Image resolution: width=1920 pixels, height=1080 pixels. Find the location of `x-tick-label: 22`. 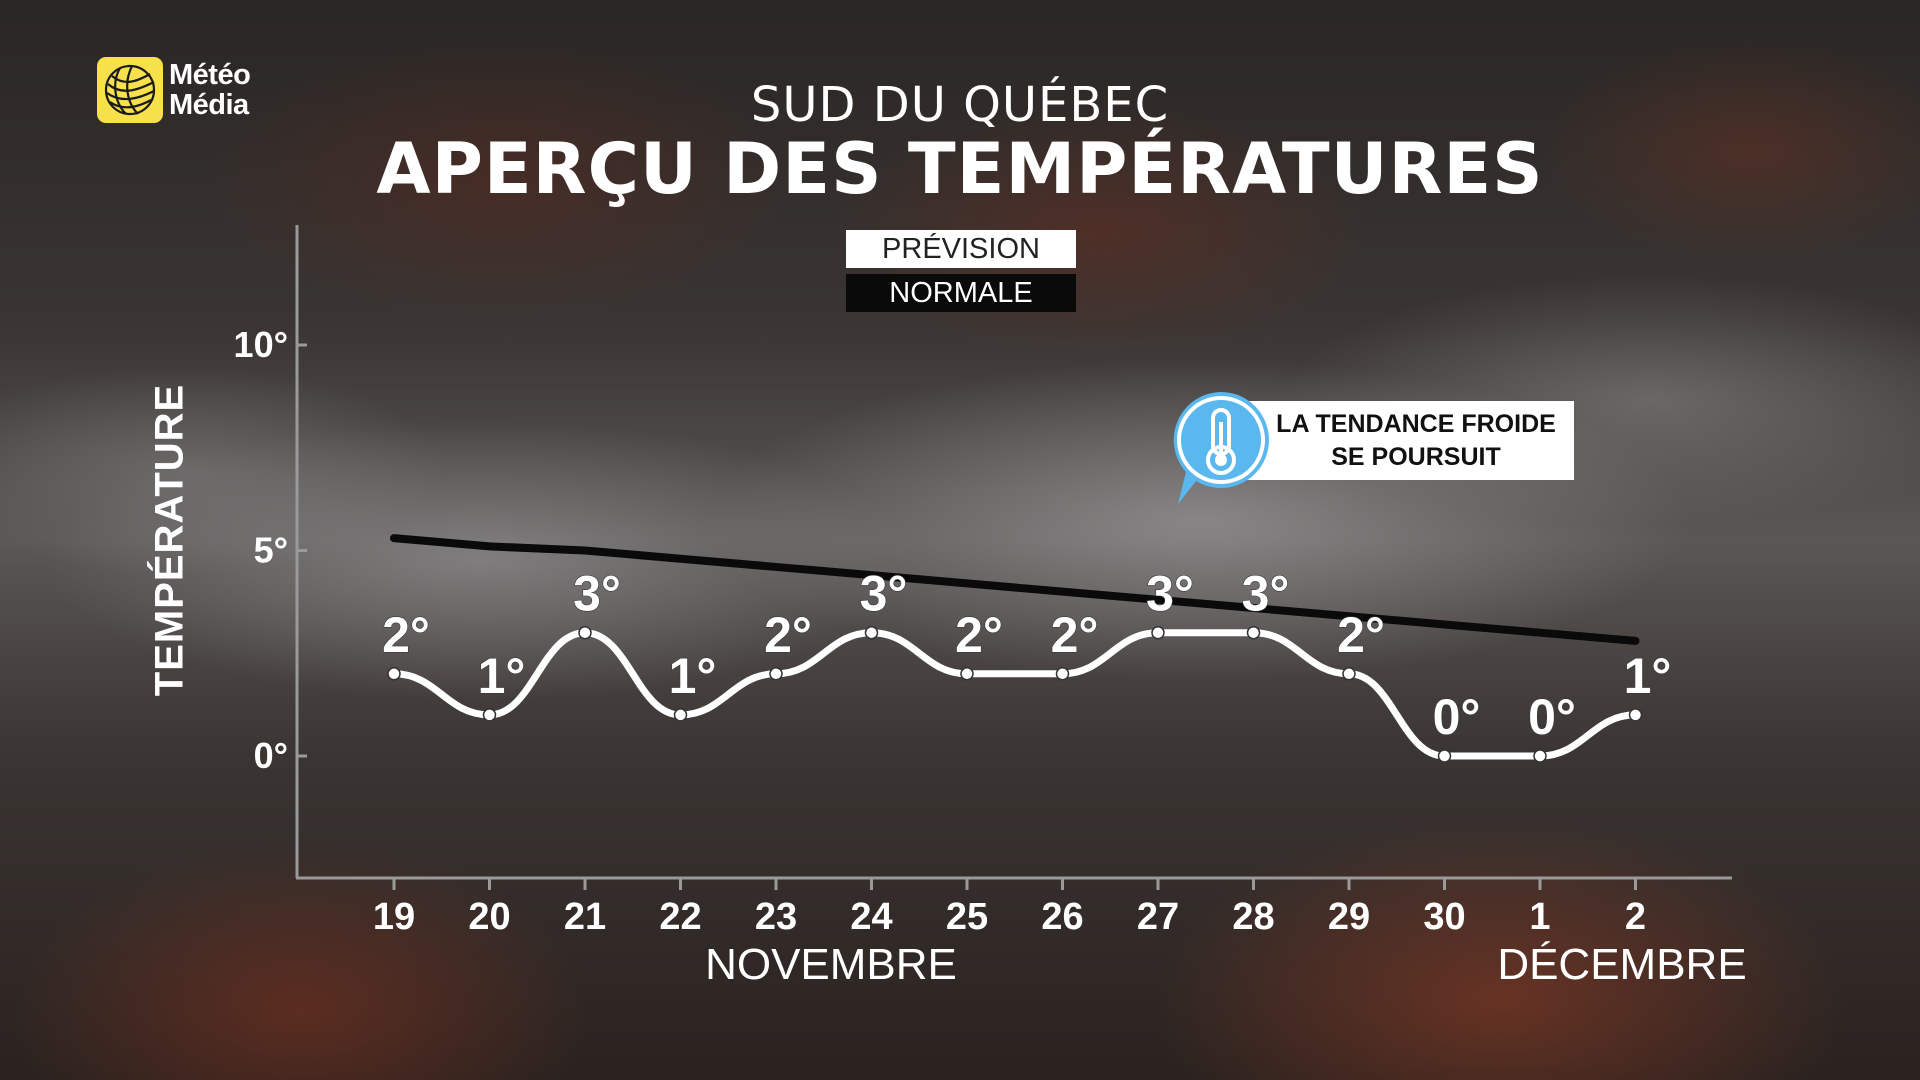

x-tick-label: 22 is located at coordinates (680, 917).